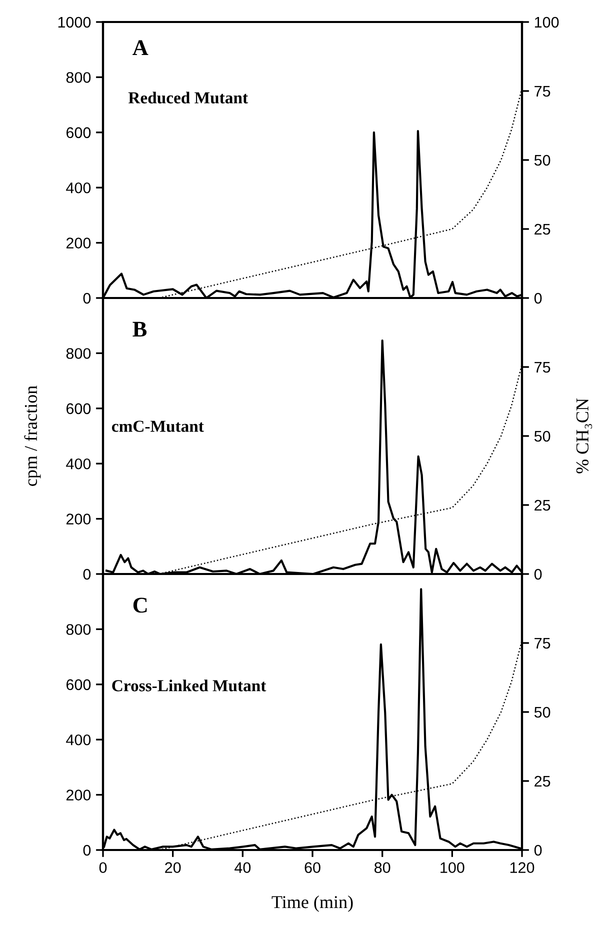  Describe the element at coordinates (103, 868) in the screenshot. I see `x-tick-label: 0` at that location.